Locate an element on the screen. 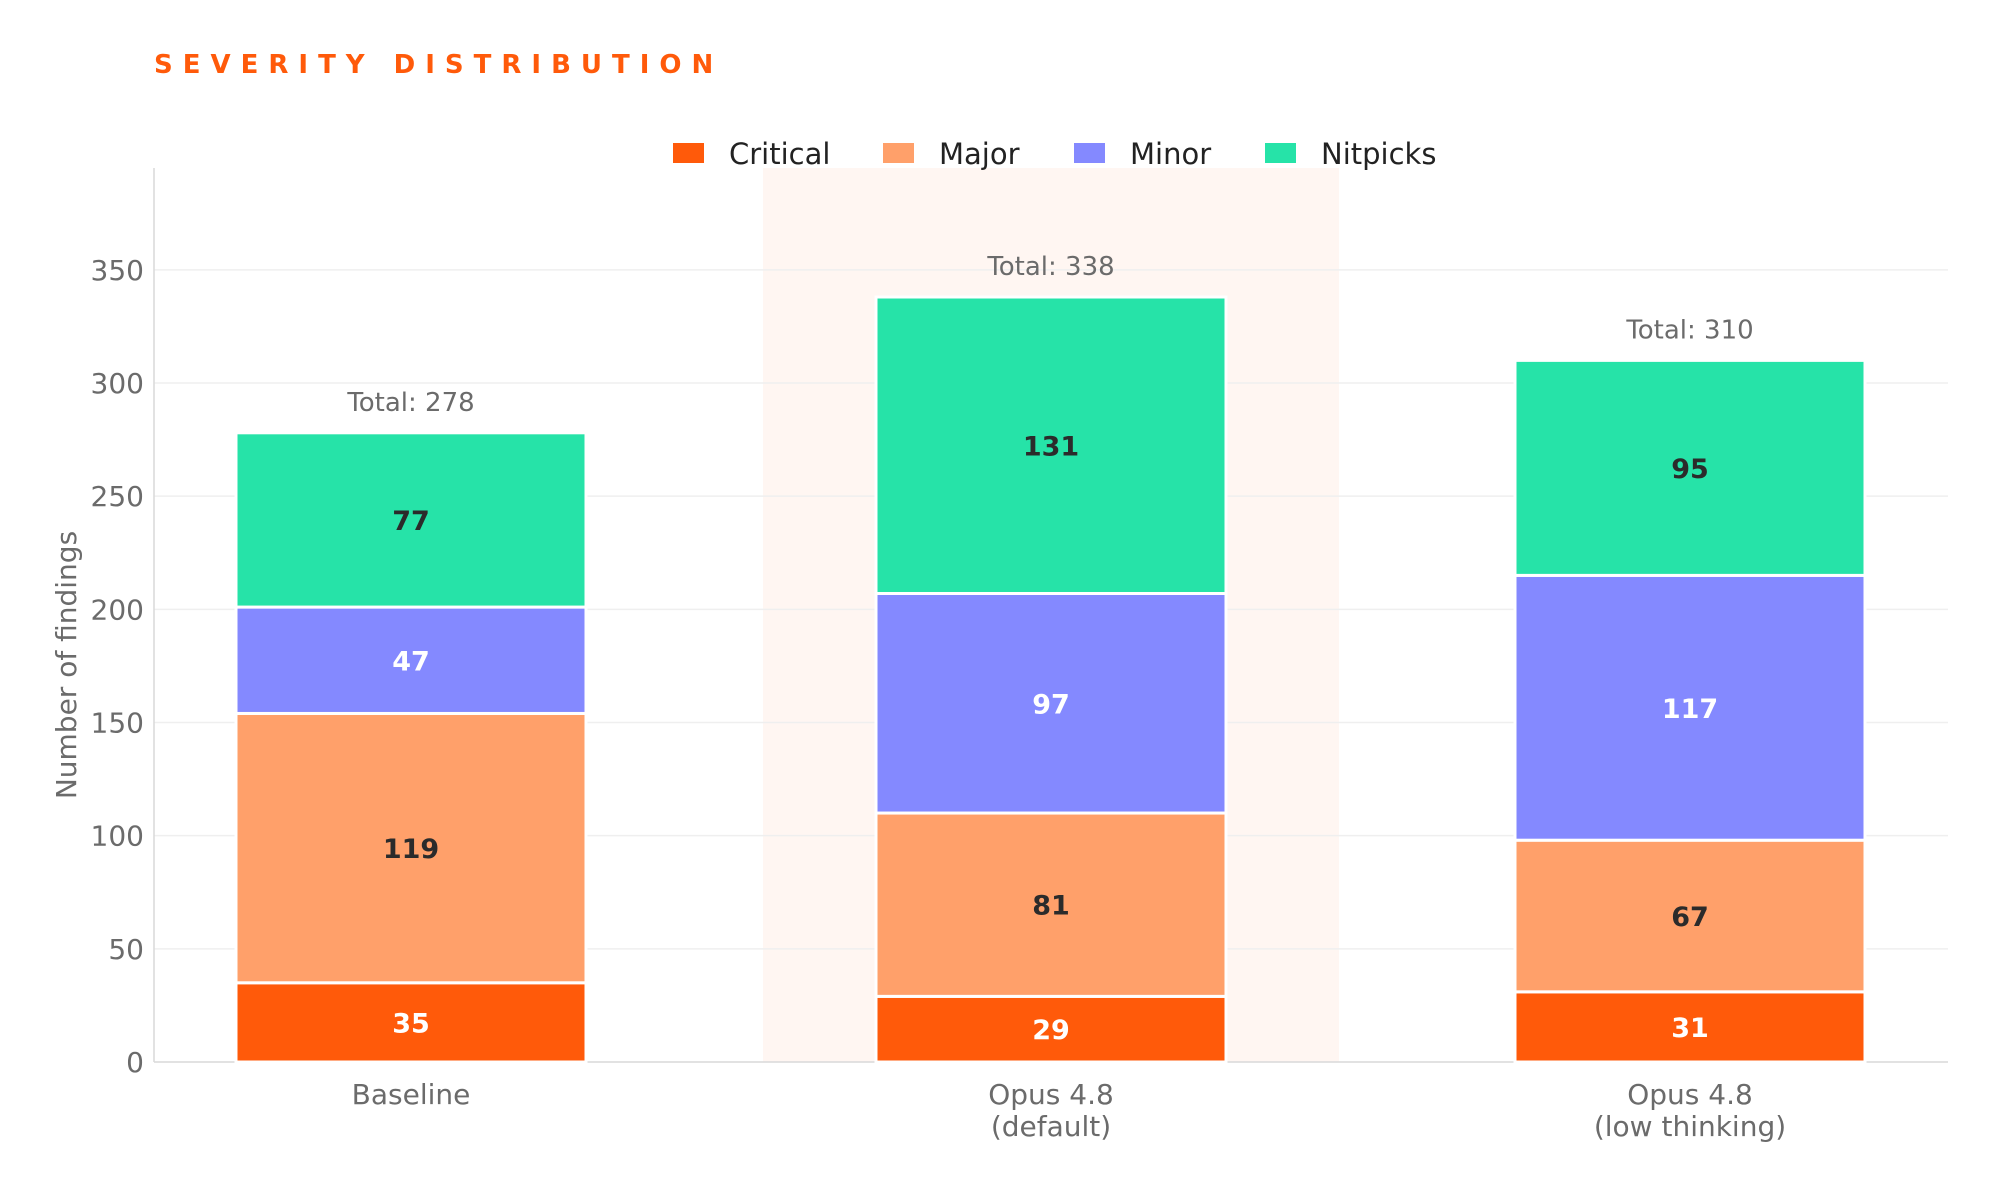 This screenshot has height=1182, width=1999. x-tick-label: Baseline is located at coordinates (411, 1094).